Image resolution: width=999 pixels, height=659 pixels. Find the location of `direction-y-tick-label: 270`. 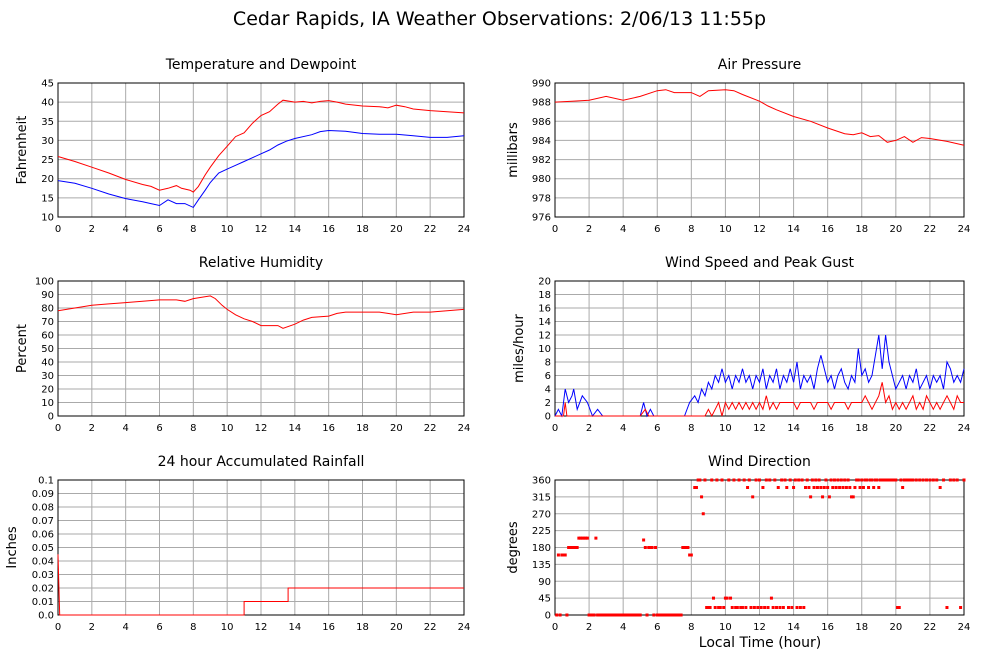

direction-y-tick-label: 270 is located at coordinates (541, 514).